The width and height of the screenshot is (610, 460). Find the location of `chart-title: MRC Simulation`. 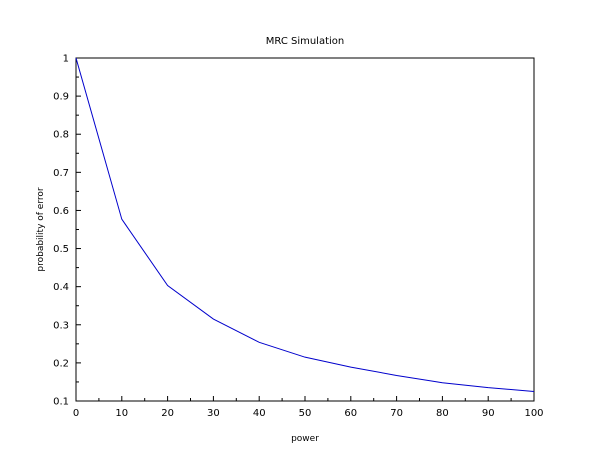

chart-title: MRC Simulation is located at coordinates (305, 41).